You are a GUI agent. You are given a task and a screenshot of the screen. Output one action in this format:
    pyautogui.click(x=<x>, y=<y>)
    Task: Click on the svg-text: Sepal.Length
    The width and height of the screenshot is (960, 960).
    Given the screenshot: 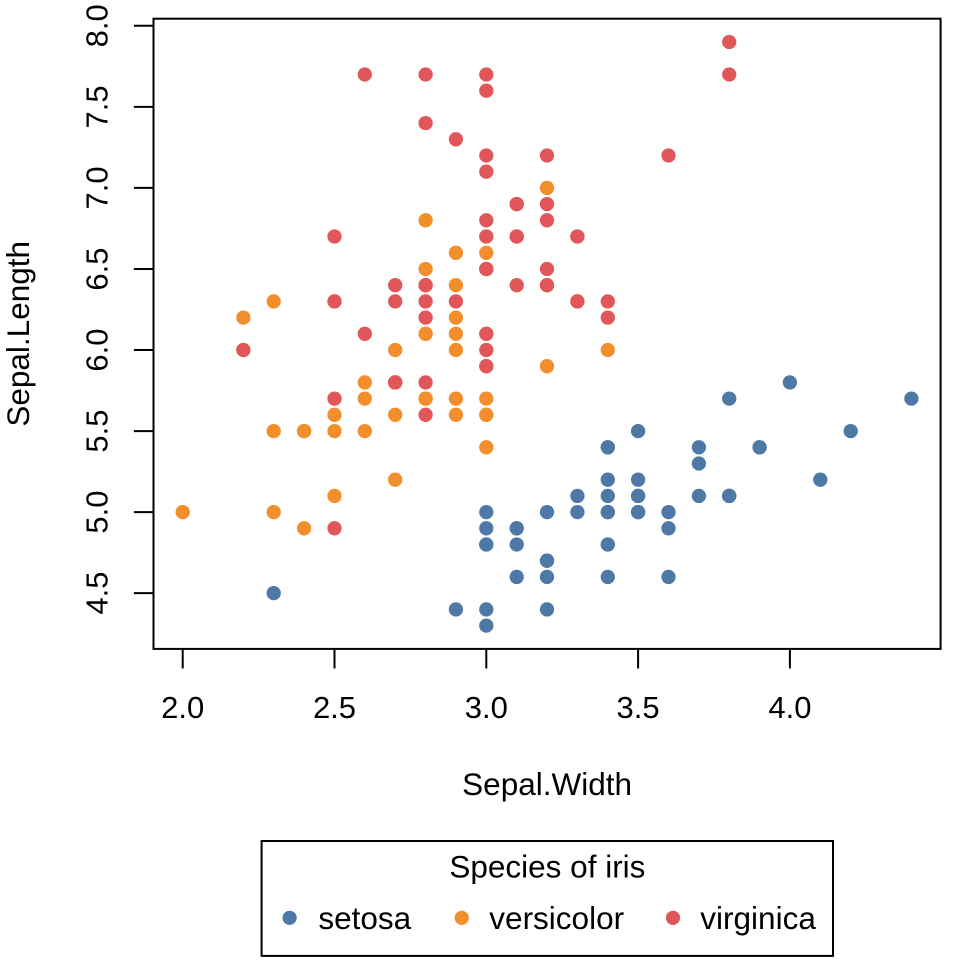 What is the action you would take?
    pyautogui.click(x=18, y=334)
    